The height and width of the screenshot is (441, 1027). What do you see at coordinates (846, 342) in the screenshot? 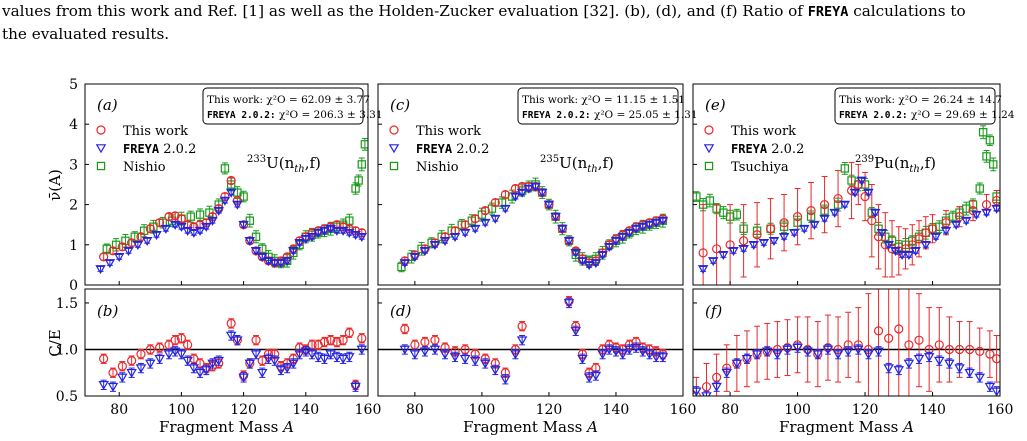
I see `panel-bottom-2-marks` at bounding box center [846, 342].